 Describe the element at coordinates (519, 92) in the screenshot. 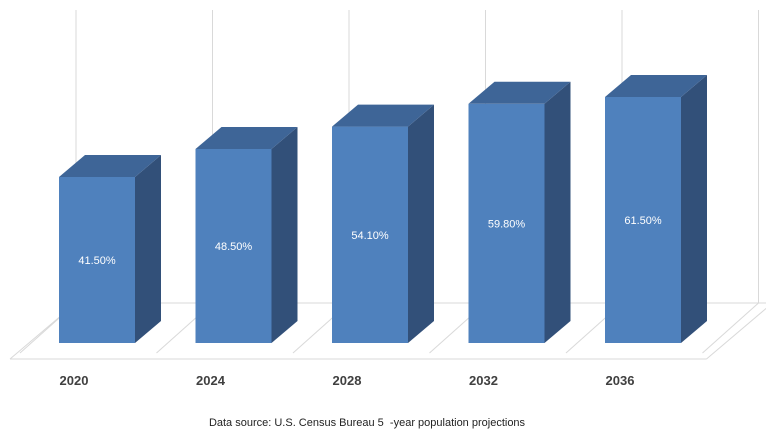

I see `bar-top-2032` at that location.